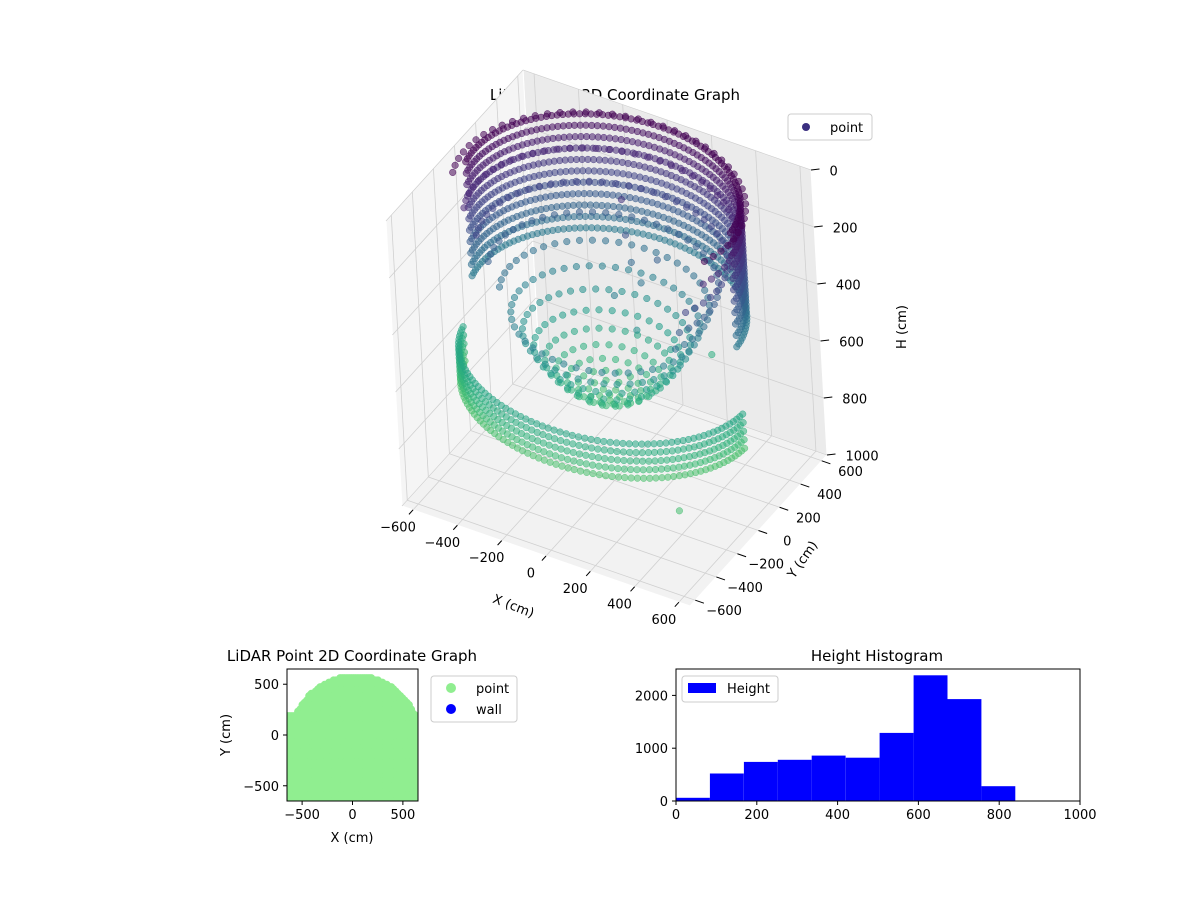  I want to click on y-tick, so click(721, 578).